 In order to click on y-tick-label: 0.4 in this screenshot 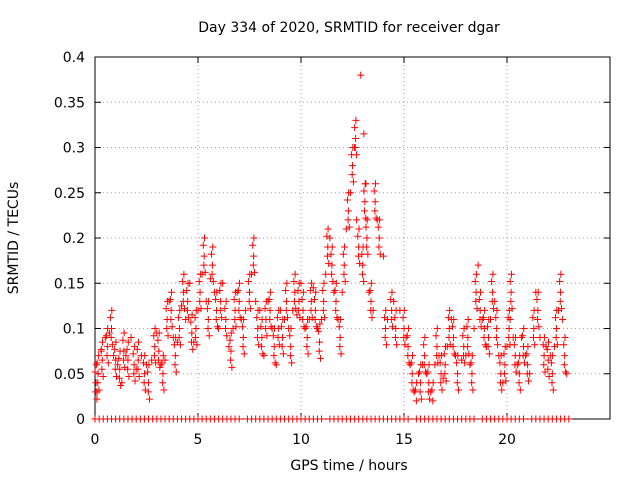, I will do `click(74, 58)`.